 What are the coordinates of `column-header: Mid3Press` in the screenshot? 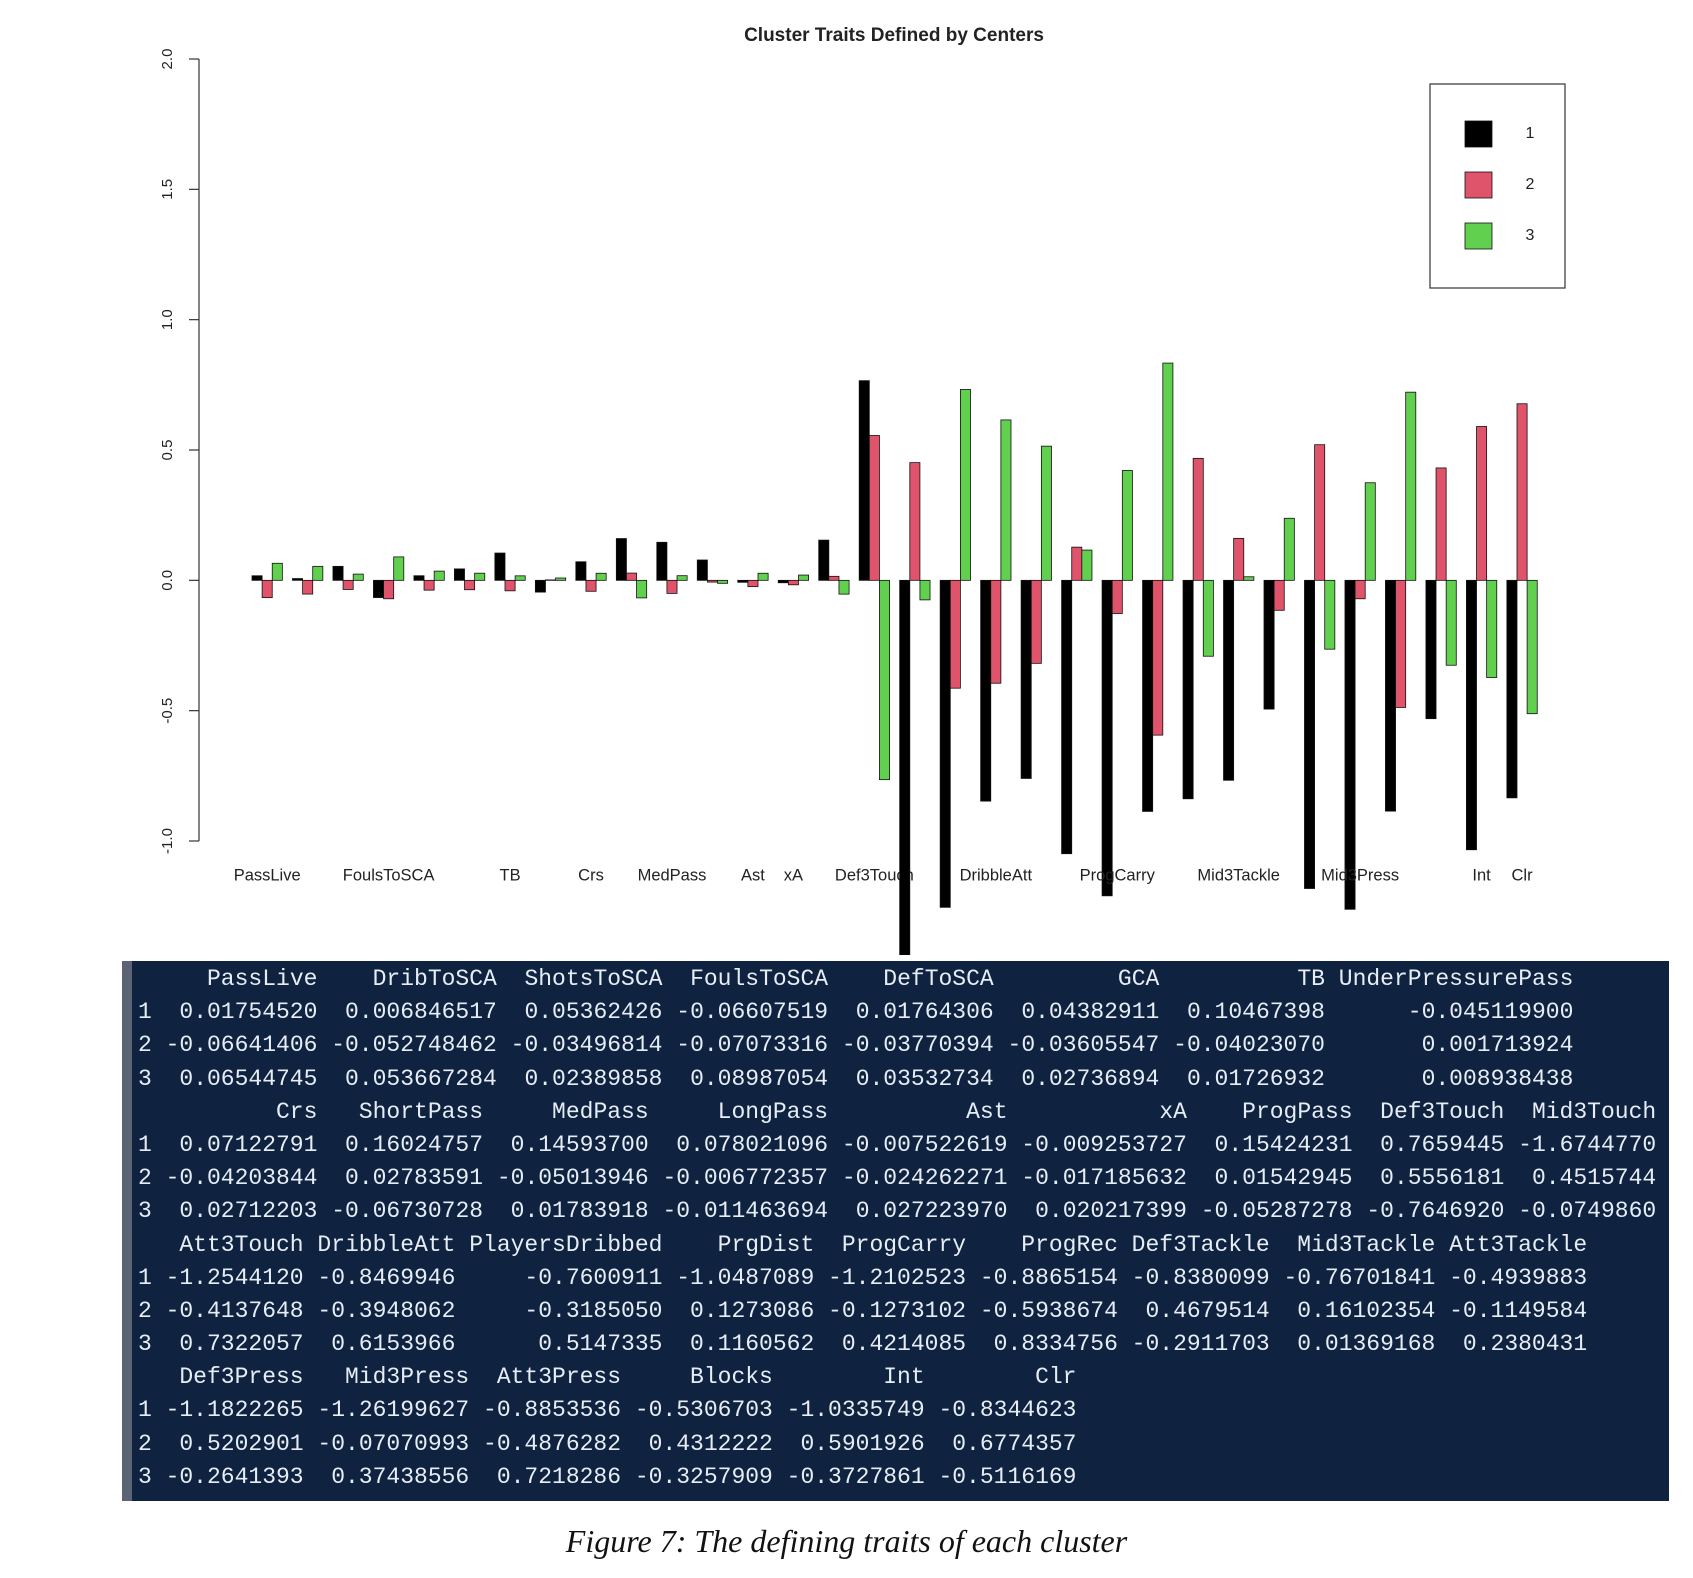 It's located at (407, 1377).